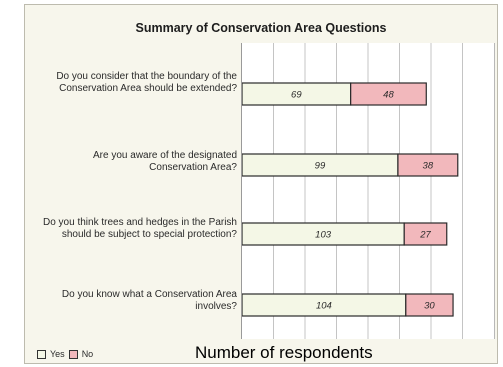 The image size is (503, 367). Describe the element at coordinates (320, 166) in the screenshot. I see `data-label-yes-1: 99` at that location.